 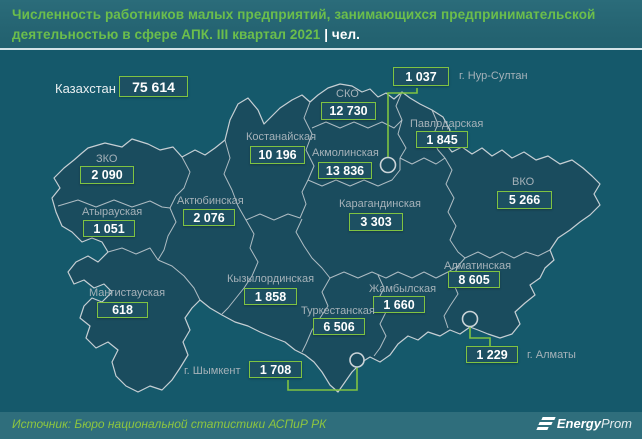 What do you see at coordinates (85, 88) in the screenshot?
I see `country-label: Казахстан` at bounding box center [85, 88].